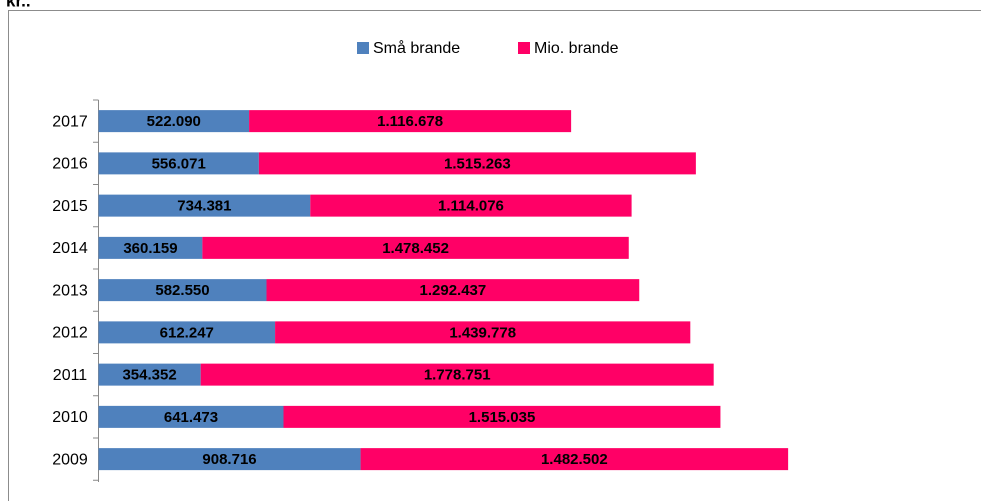  I want to click on data-label: 1.515.263, so click(477, 163).